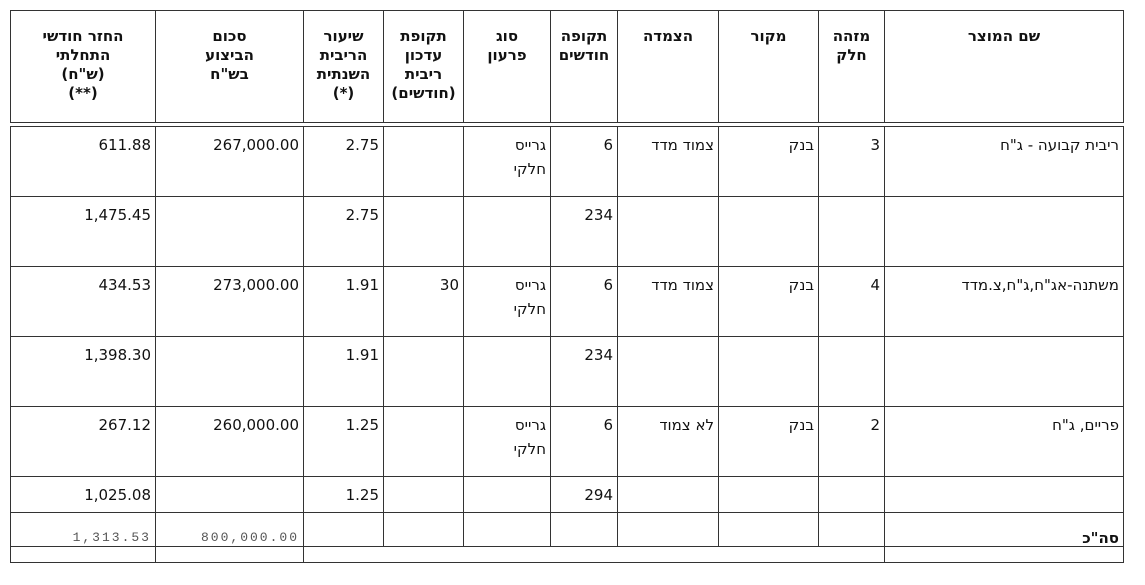  What do you see at coordinates (768, 36) in the screenshot?
I see `header-text: מקור` at bounding box center [768, 36].